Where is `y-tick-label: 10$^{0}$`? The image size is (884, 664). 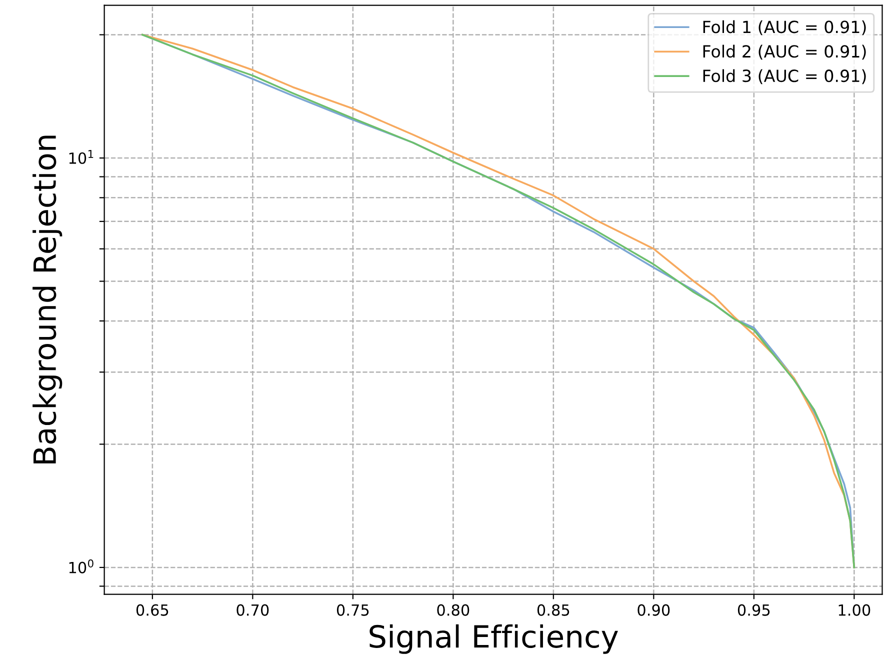 y-tick-label: 10$^{0}$ is located at coordinates (81, 566).